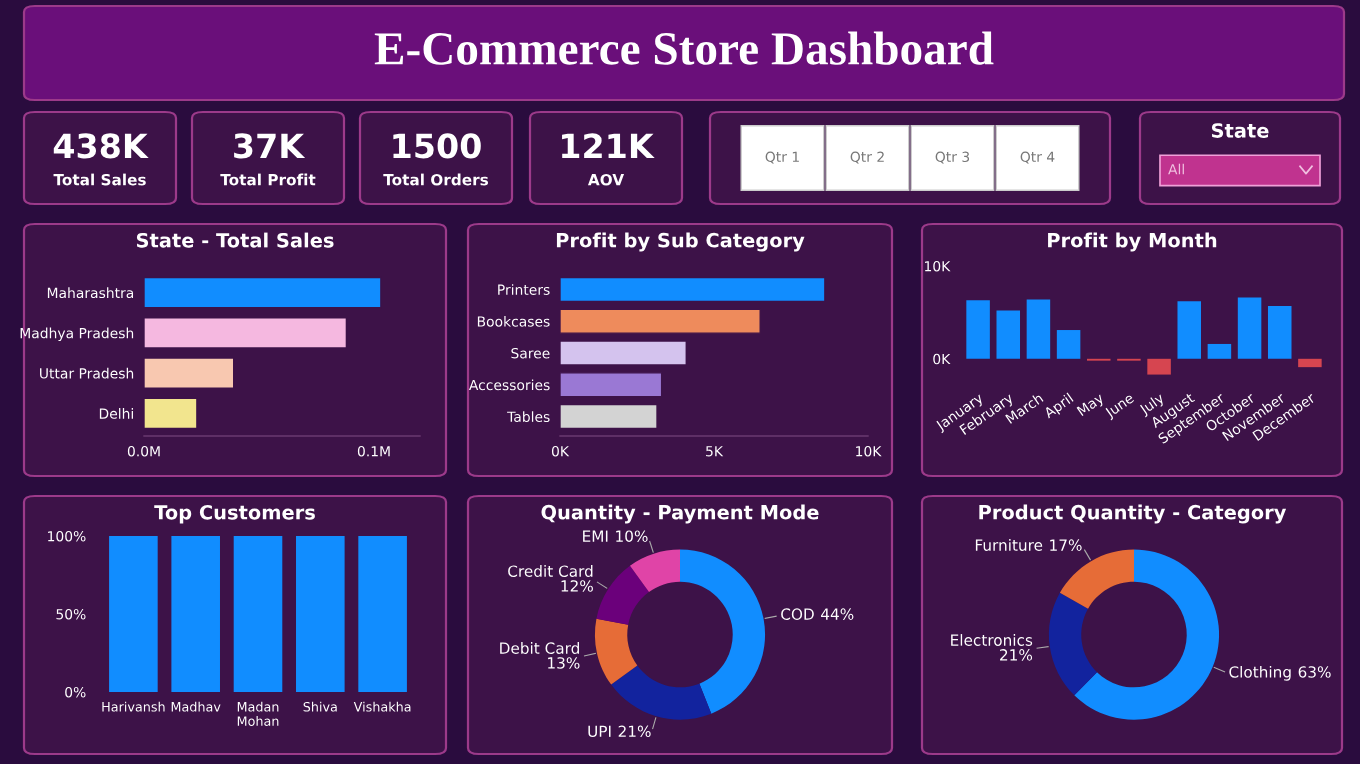 Image resolution: width=1360 pixels, height=764 pixels. I want to click on text: 121K, so click(608, 145).